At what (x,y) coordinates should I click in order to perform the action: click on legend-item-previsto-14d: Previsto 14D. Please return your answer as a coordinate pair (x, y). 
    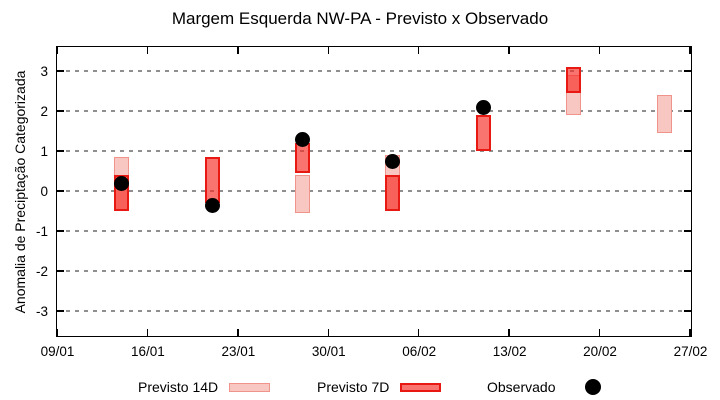
    Looking at the image, I should click on (204, 387).